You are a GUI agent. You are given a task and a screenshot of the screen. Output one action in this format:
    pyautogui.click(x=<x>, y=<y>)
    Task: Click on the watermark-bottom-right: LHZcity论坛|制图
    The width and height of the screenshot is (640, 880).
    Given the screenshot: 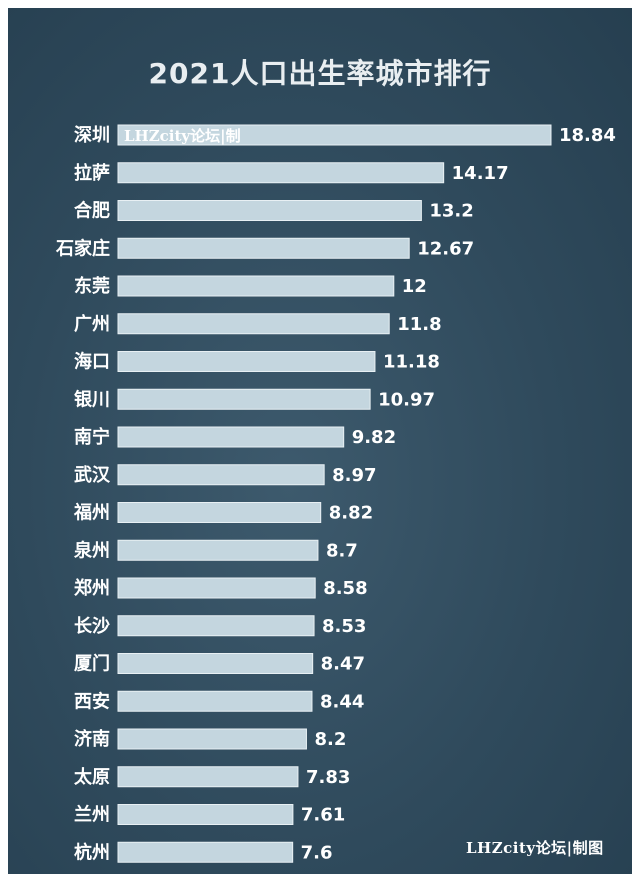 What is the action you would take?
    pyautogui.click(x=535, y=848)
    